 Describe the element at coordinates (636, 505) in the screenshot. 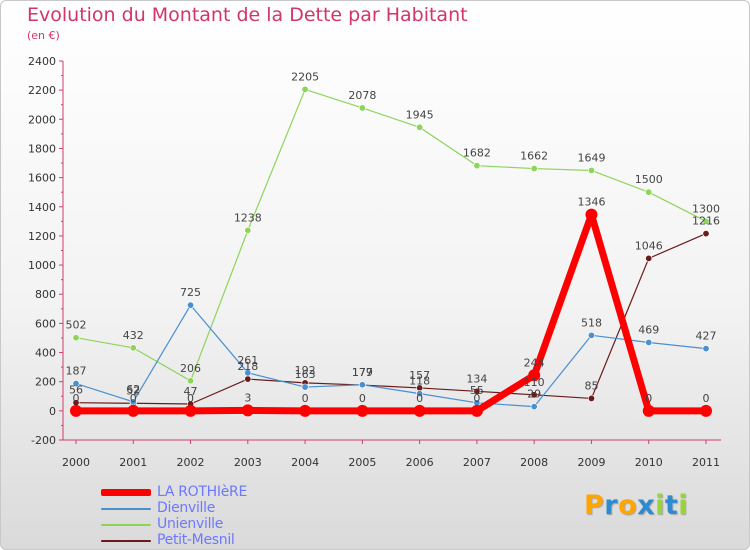

I see `proxiti-logo: Proxiti` at that location.